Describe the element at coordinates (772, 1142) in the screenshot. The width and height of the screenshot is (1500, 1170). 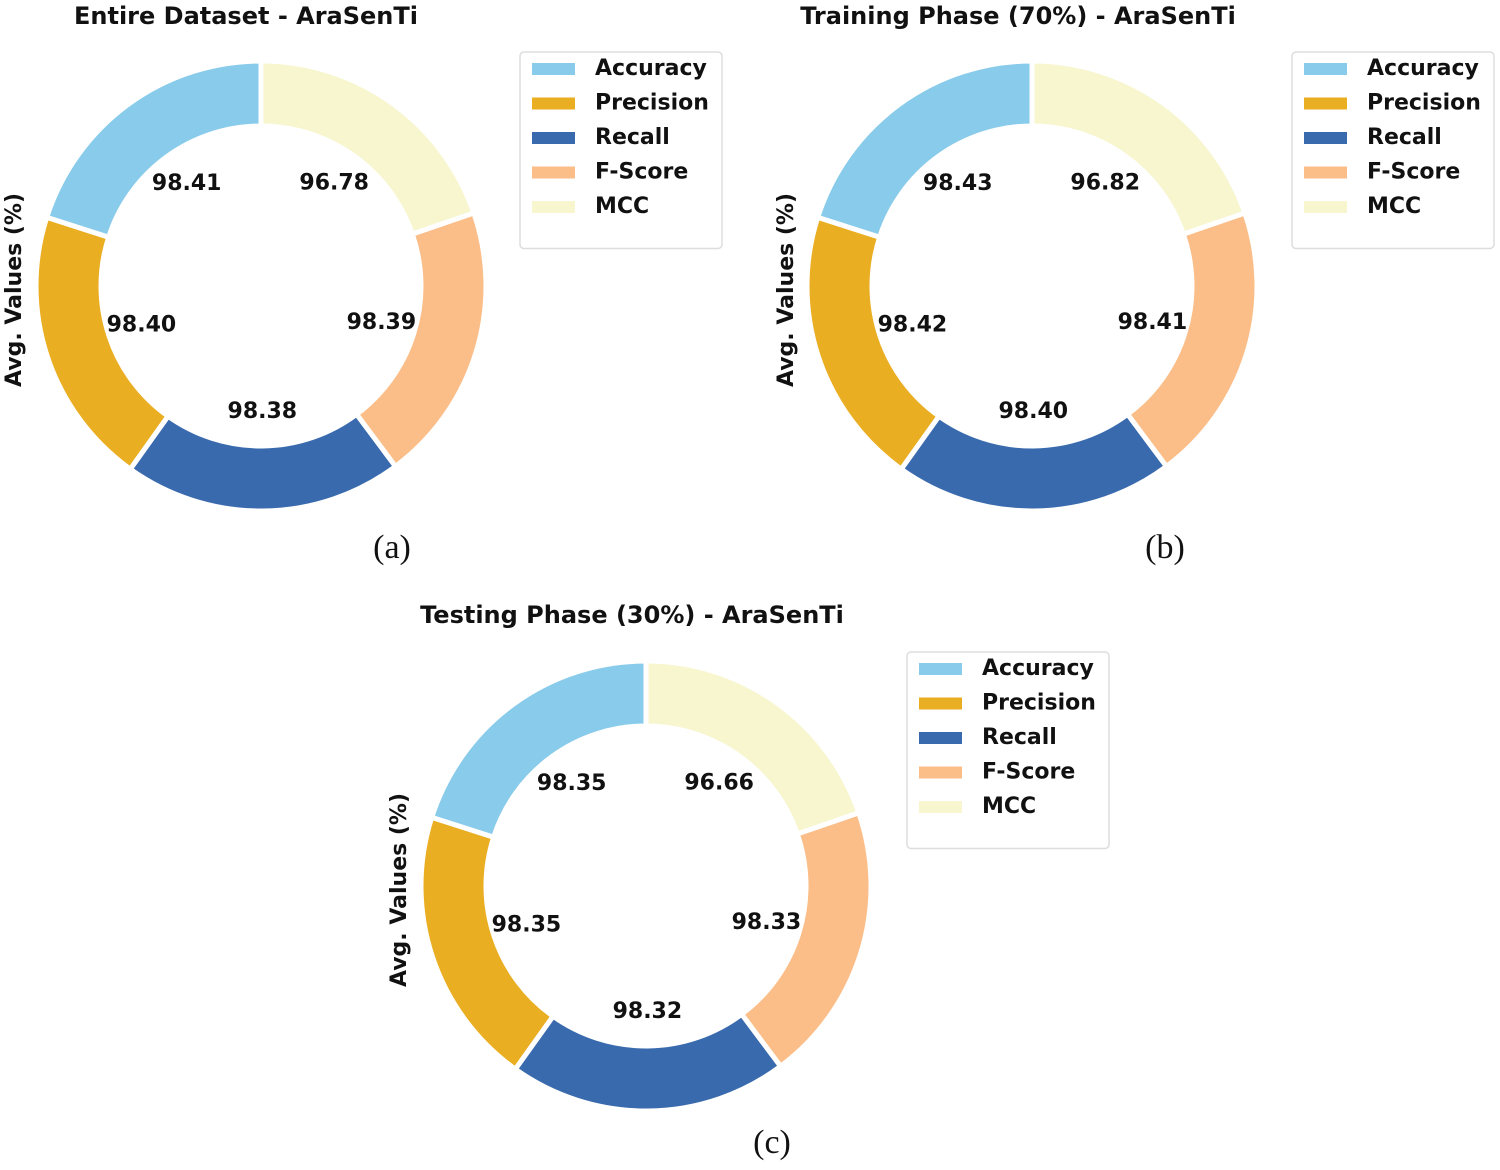
I see `caption: (c)` at that location.